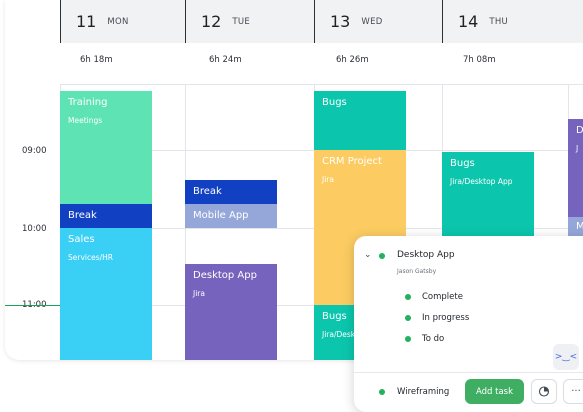  Describe the element at coordinates (225, 275) in the screenshot. I see `event-title: Desktop App` at that location.